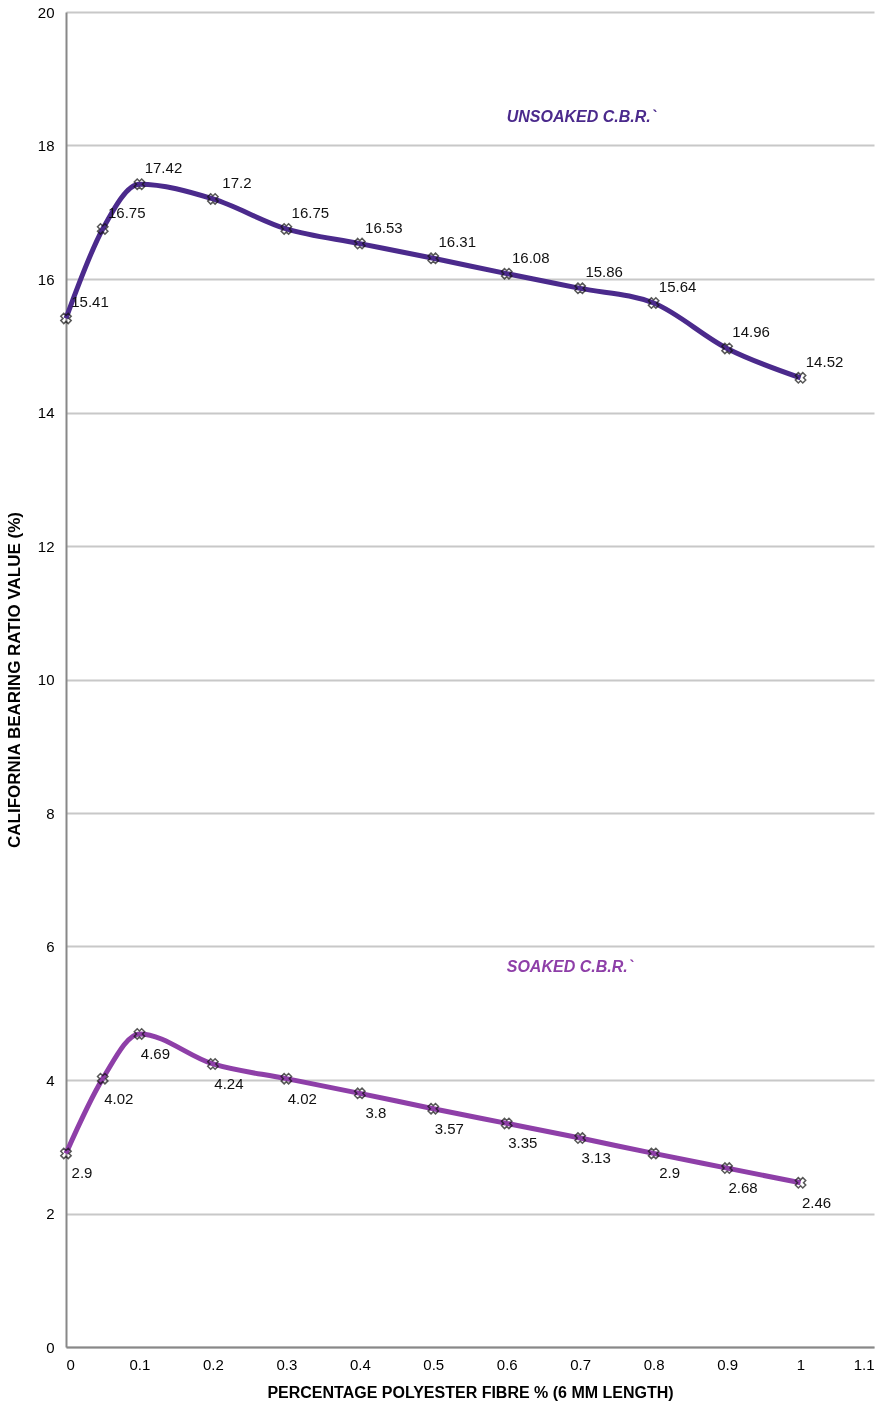 This screenshot has height=1419, width=893. What do you see at coordinates (163, 168) in the screenshot?
I see `data-label: 17.42` at bounding box center [163, 168].